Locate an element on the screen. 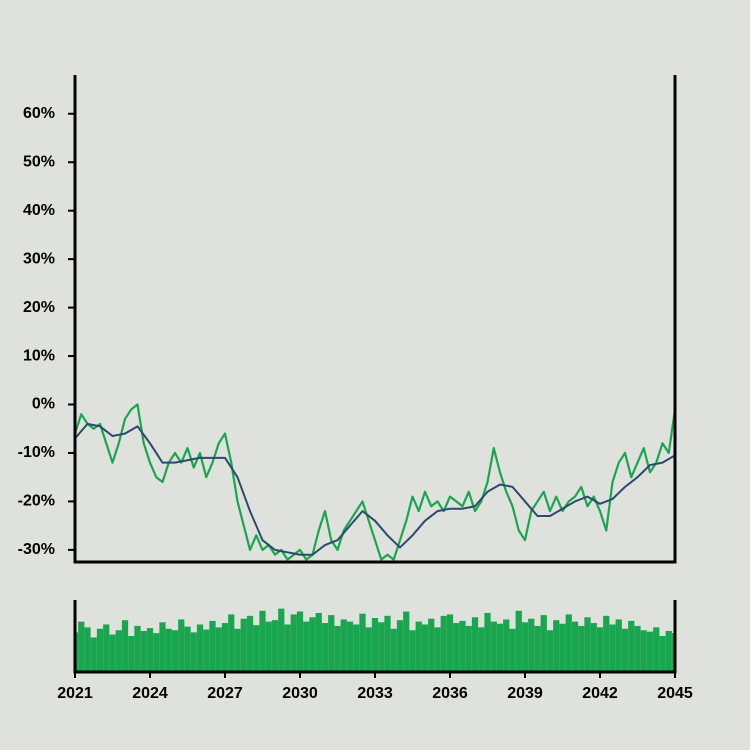 This screenshot has width=750, height=750. y-tick-label: 40% is located at coordinates (39, 210).